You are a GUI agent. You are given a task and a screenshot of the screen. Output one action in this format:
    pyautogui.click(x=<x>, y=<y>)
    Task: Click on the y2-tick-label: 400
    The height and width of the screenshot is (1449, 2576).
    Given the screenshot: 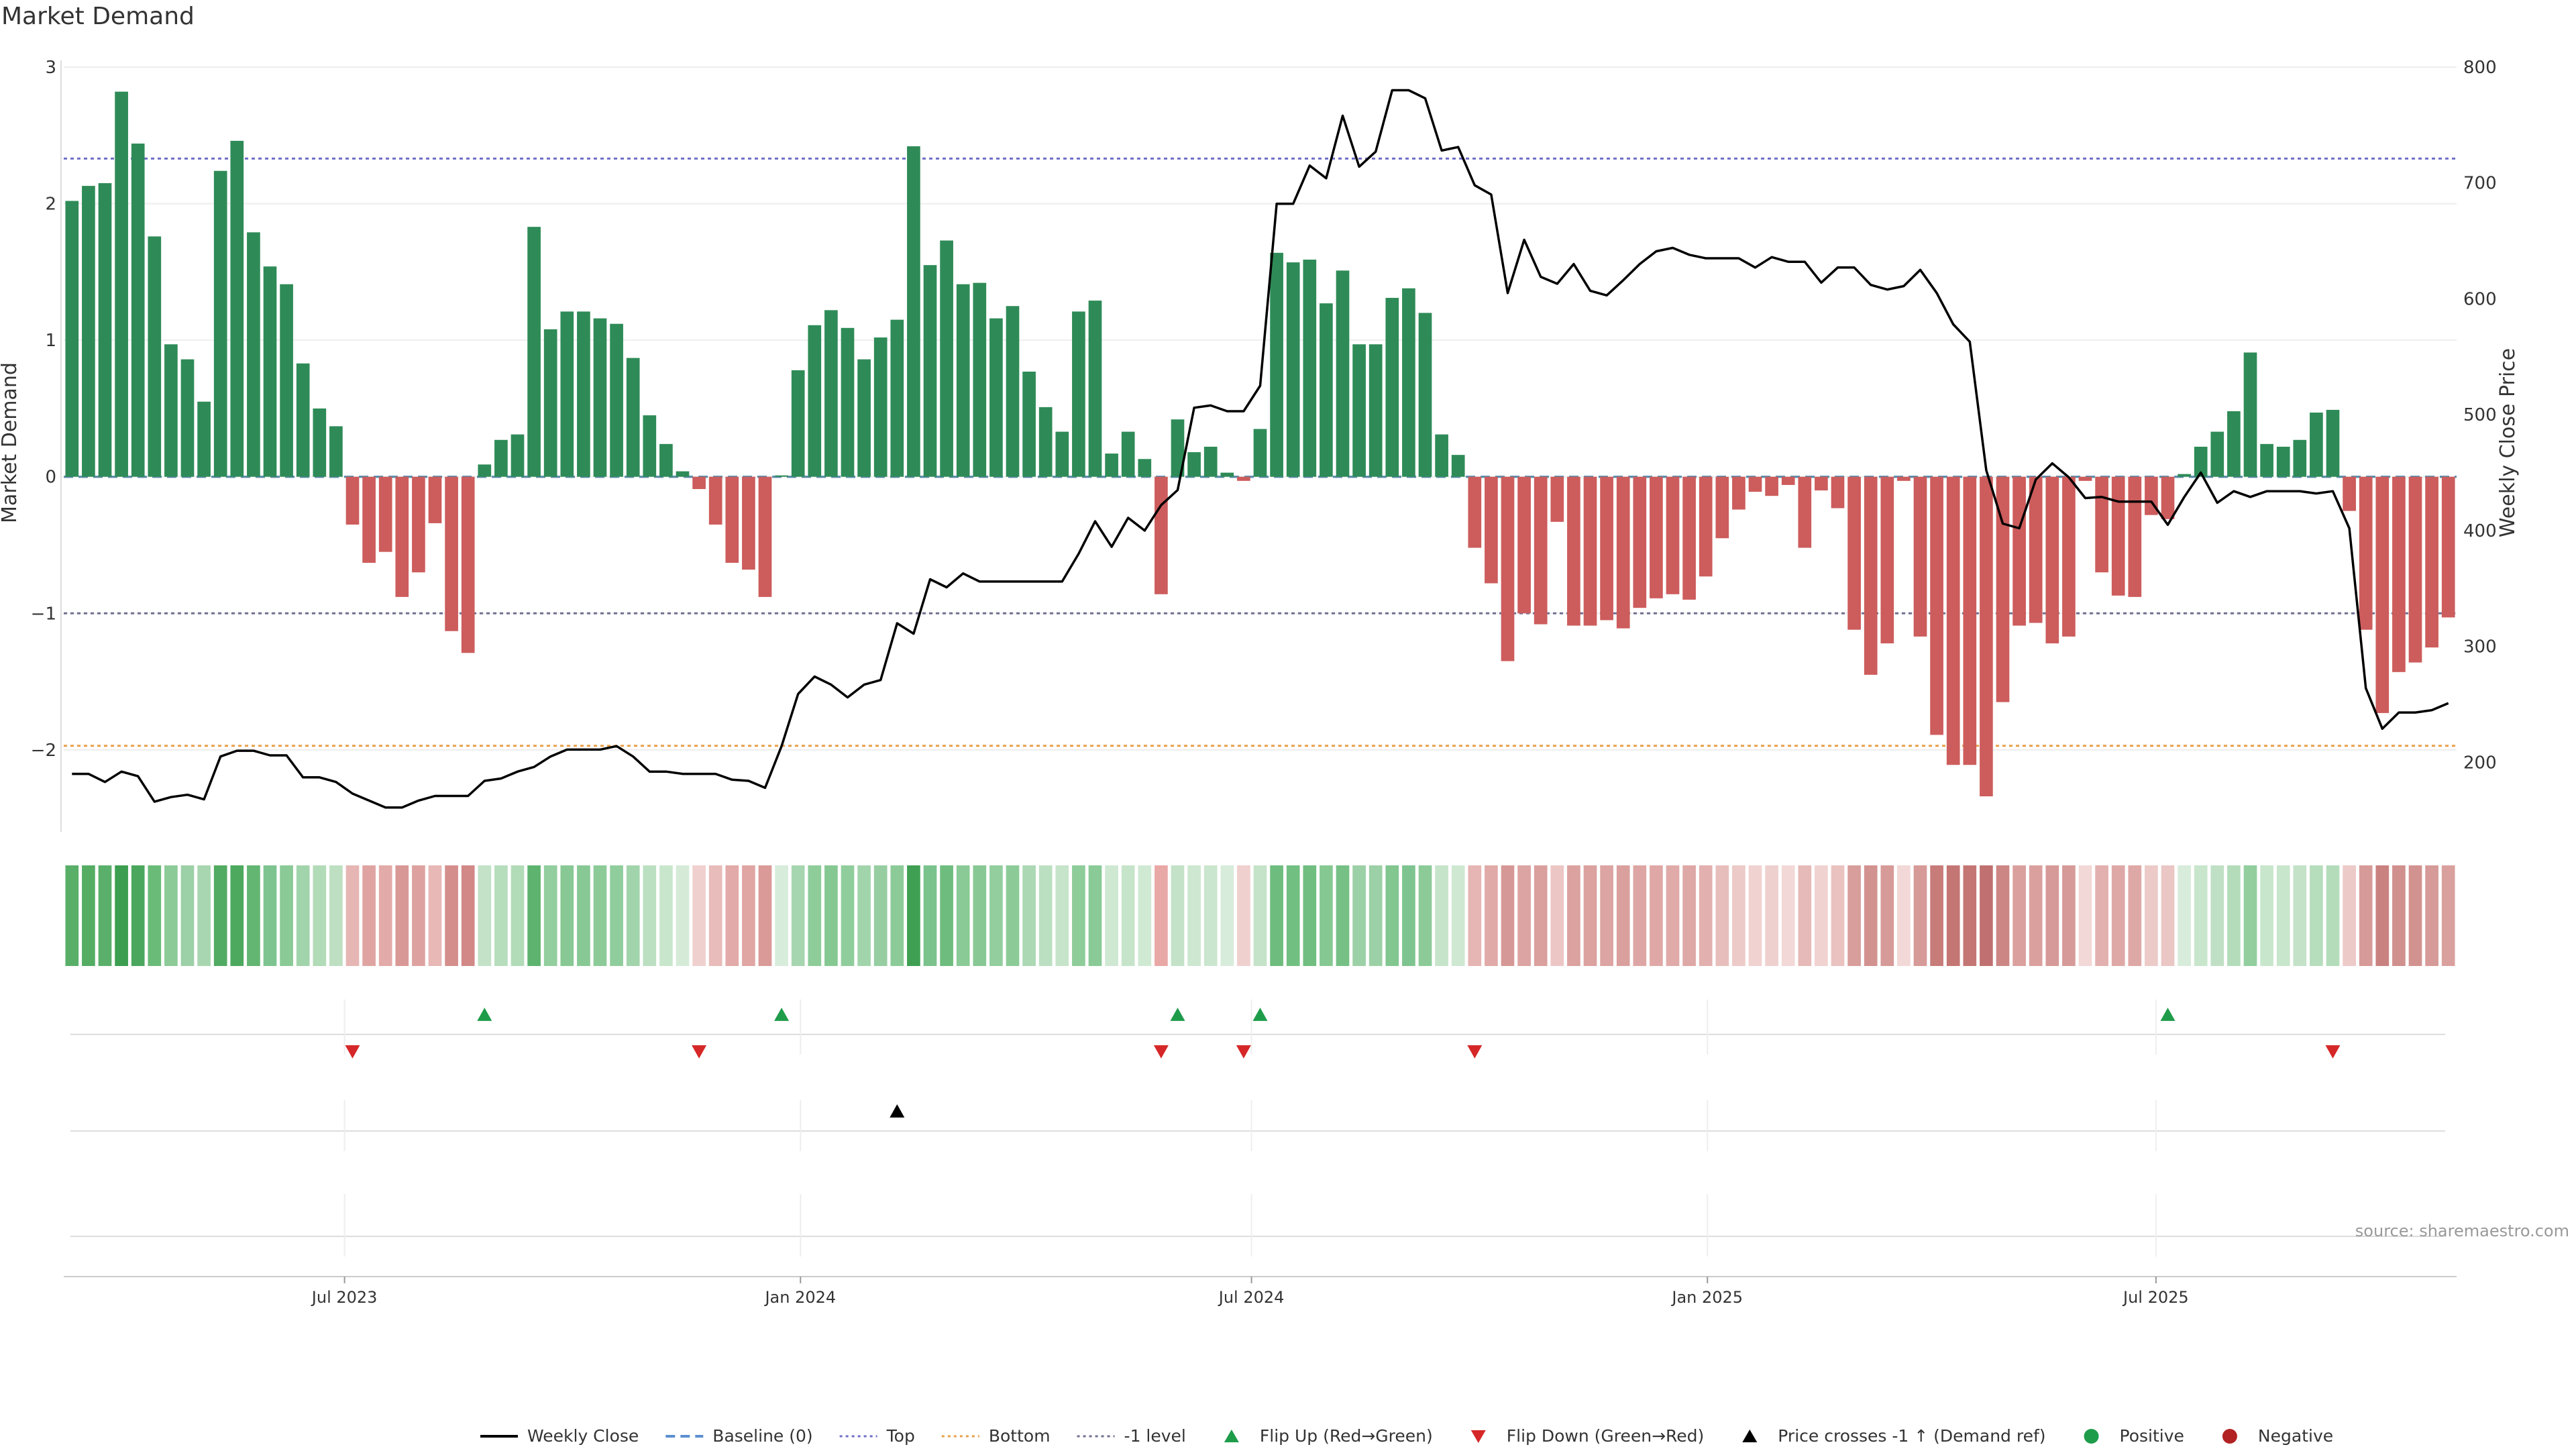 What is the action you would take?
    pyautogui.click(x=2480, y=531)
    